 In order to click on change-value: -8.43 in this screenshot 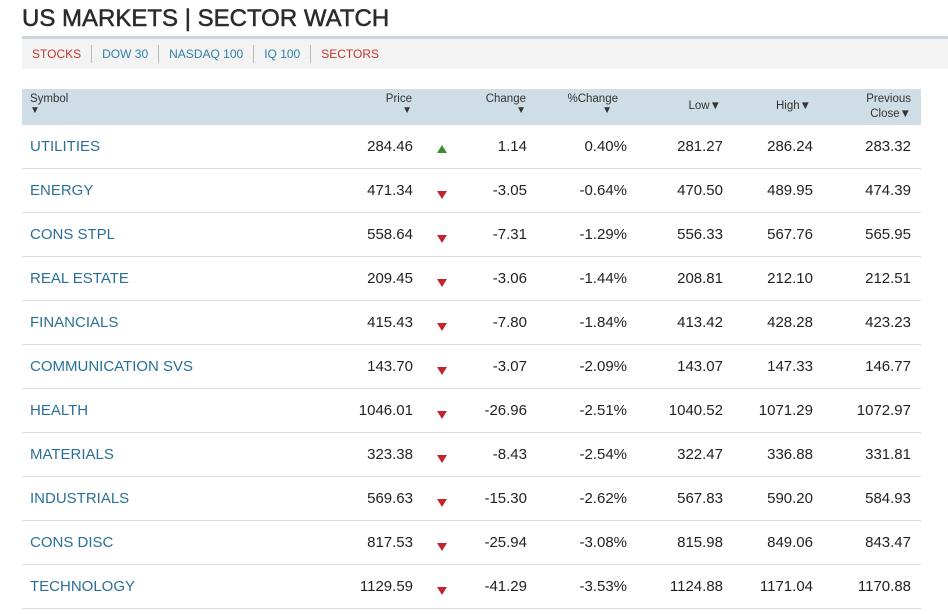, I will do `click(509, 454)`.